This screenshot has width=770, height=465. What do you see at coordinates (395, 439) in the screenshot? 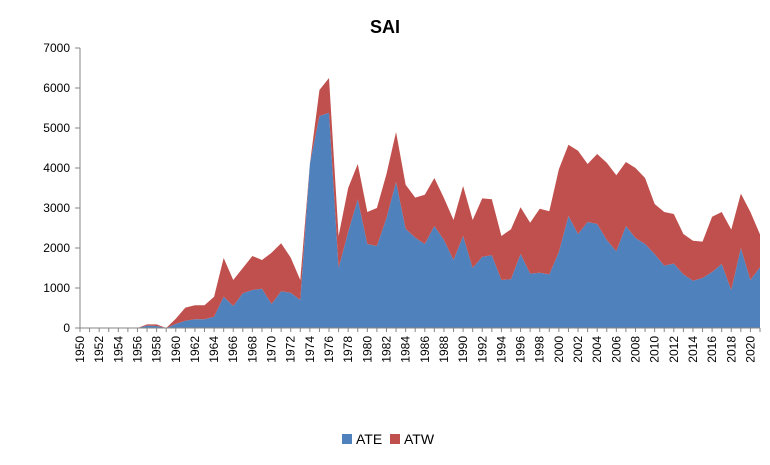
I see `legend-swatch-atw` at bounding box center [395, 439].